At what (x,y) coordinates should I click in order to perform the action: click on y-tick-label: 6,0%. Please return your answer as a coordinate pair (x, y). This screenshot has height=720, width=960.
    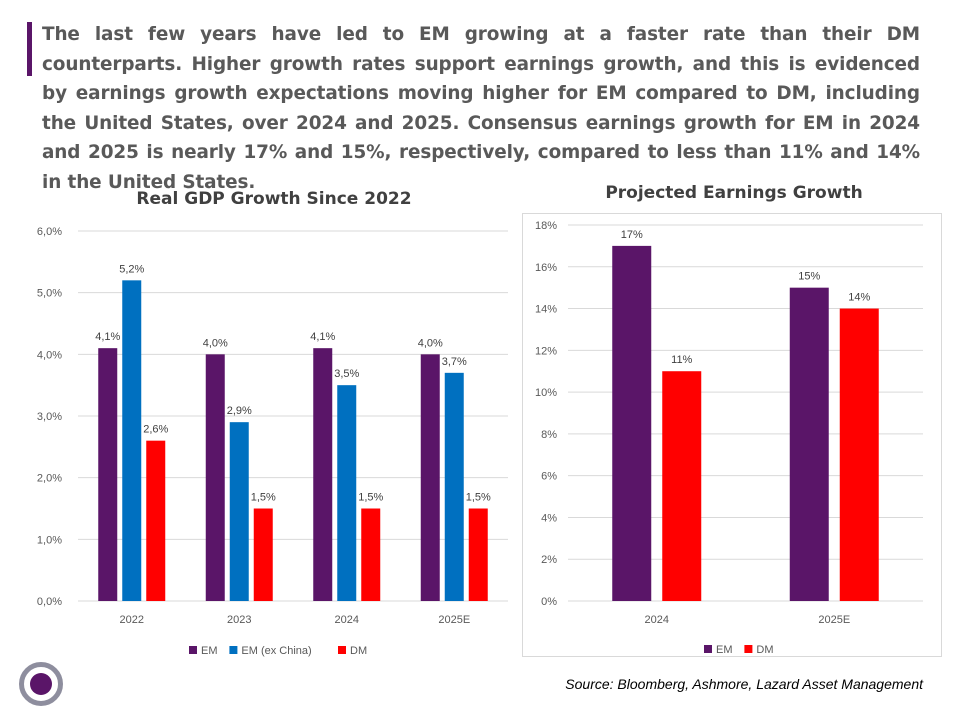
    Looking at the image, I should click on (49, 232).